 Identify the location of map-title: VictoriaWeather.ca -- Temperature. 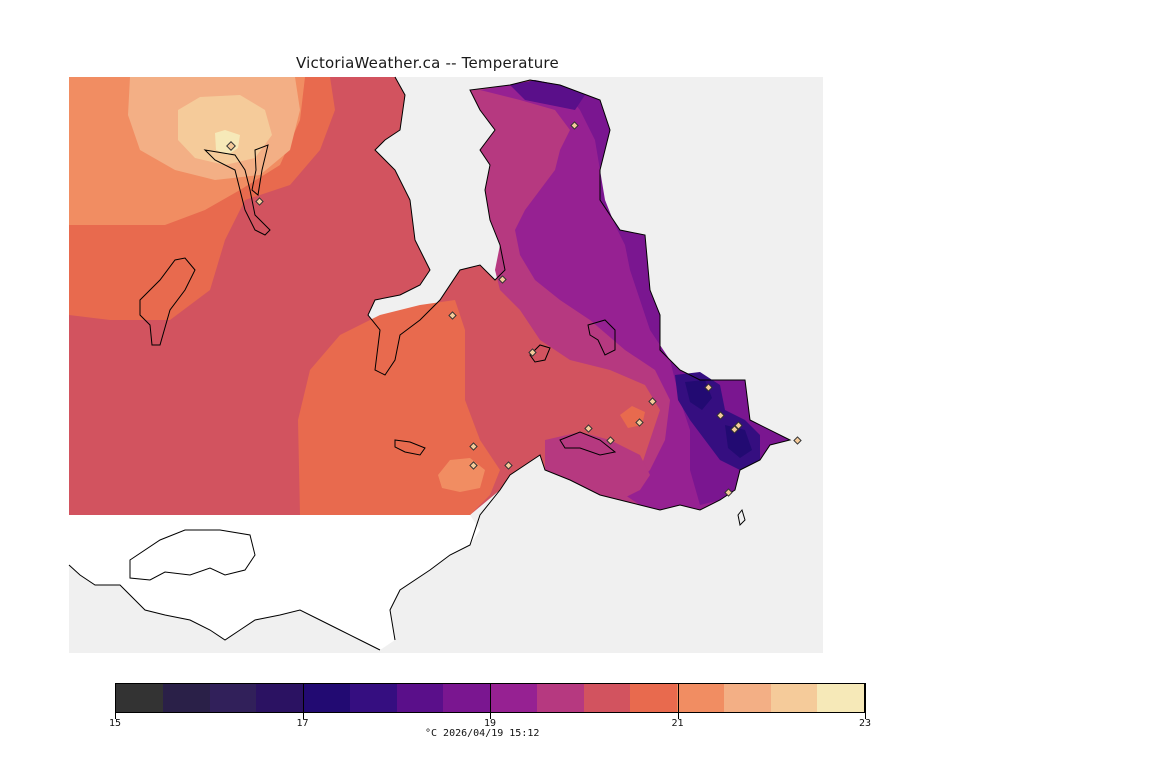
(427, 63).